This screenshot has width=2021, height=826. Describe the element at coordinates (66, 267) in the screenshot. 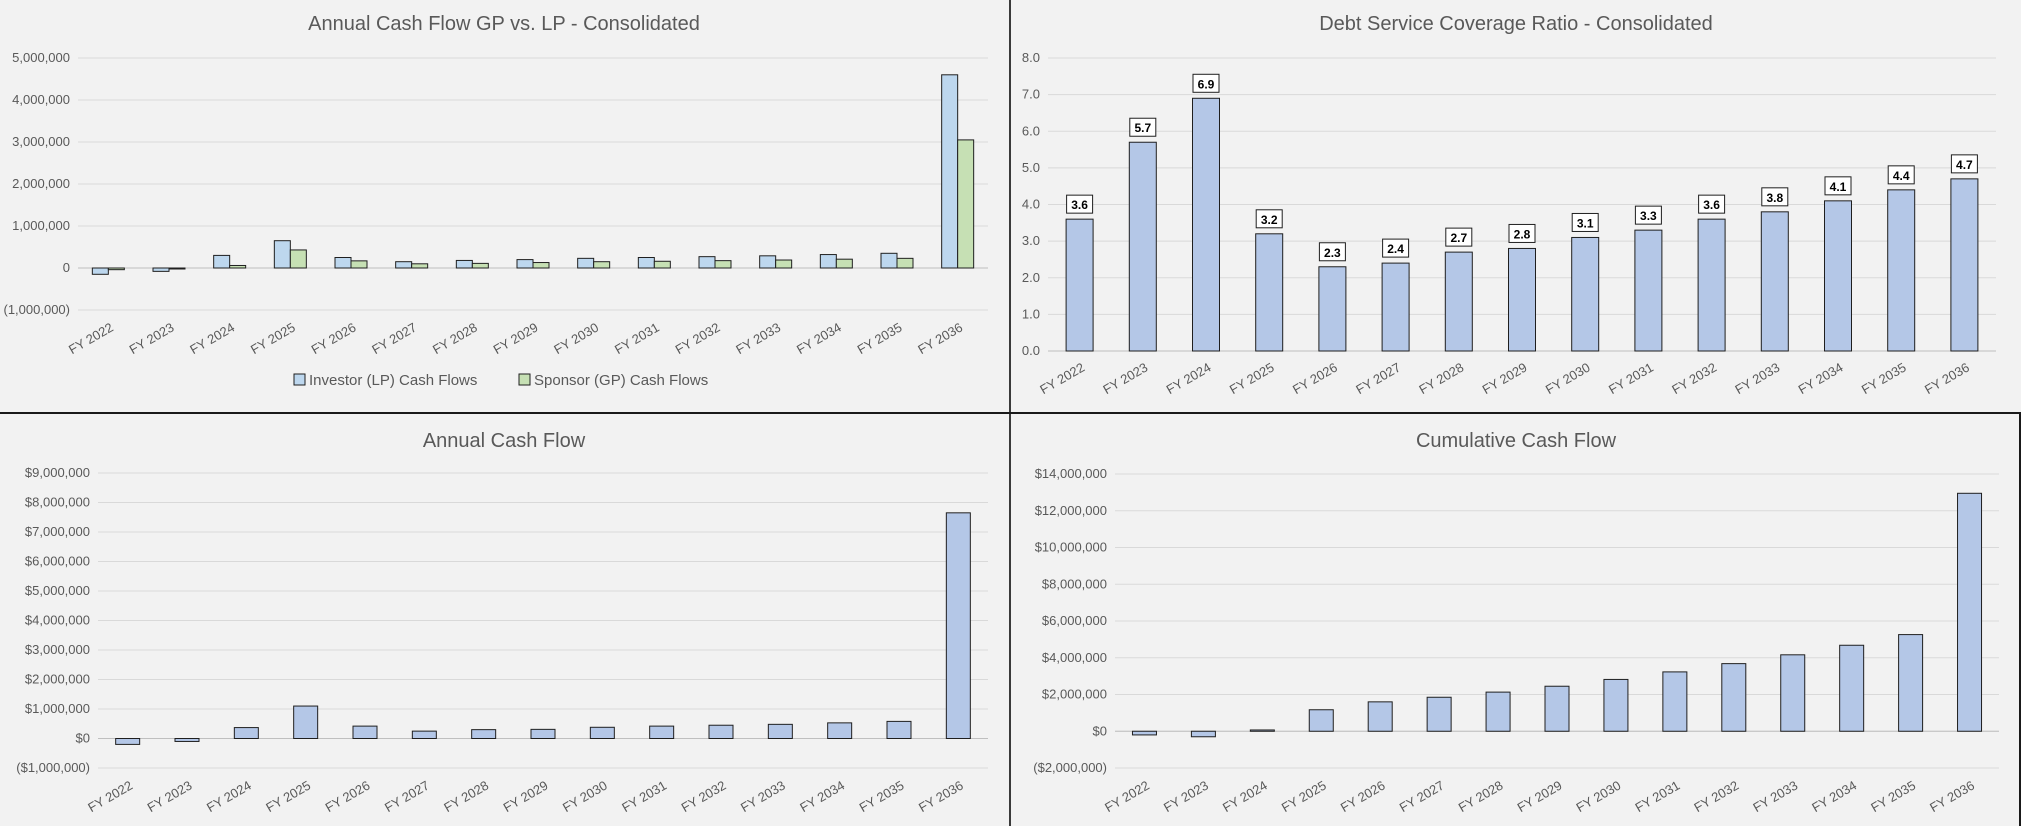

I see `y-tick-label: 0` at that location.